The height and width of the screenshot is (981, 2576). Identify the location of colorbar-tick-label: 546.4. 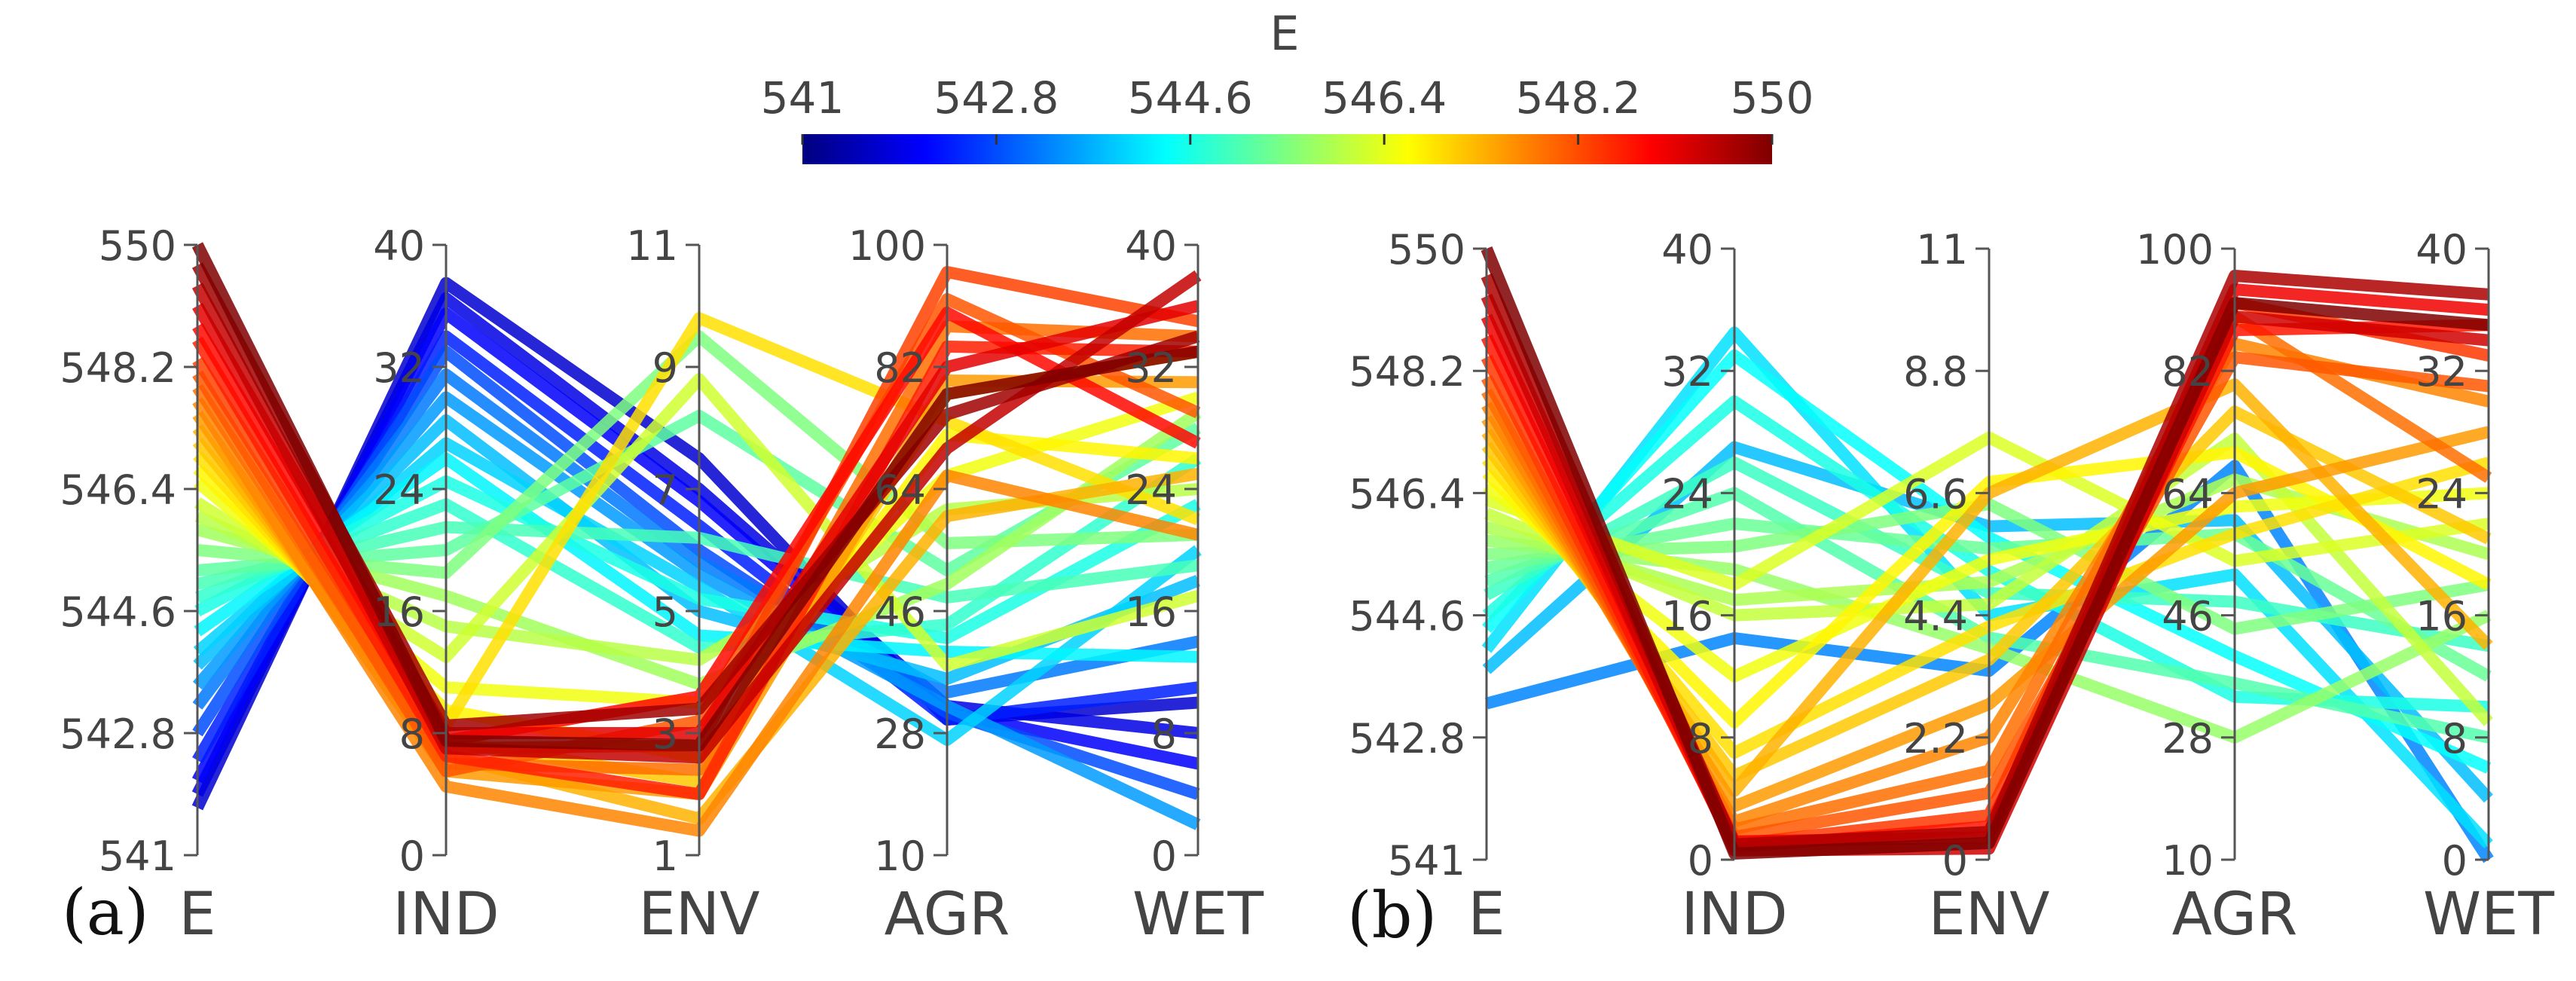
(1384, 98).